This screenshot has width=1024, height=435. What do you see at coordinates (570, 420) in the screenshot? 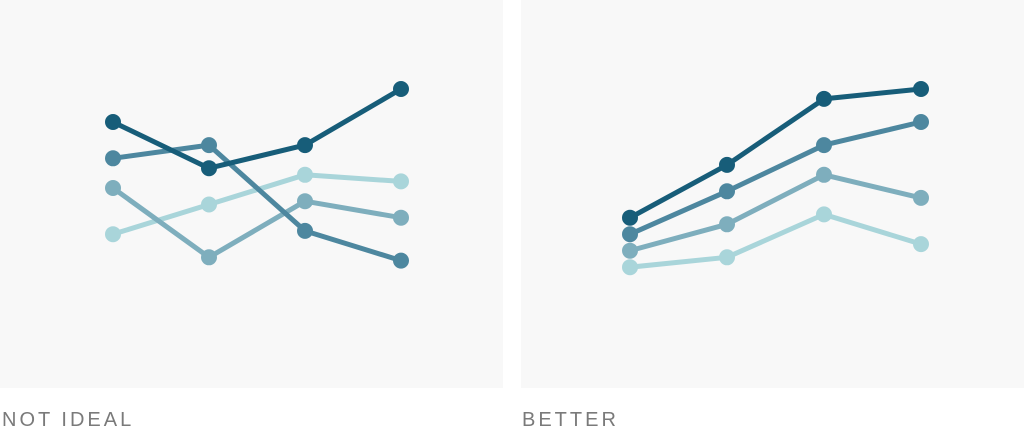
I see `caption-better: BETTER` at bounding box center [570, 420].